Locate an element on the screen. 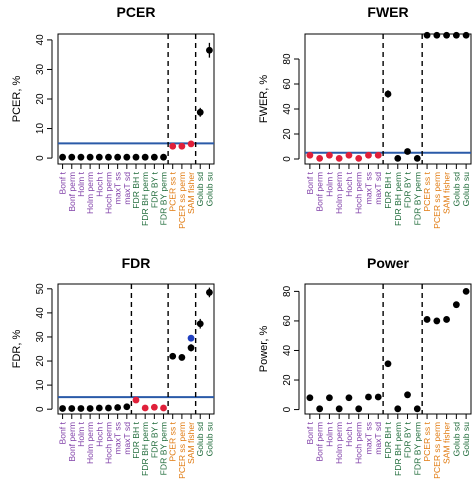 This screenshot has width=474, height=486. x-tick-label: FDR BY perm is located at coordinates (164, 448).